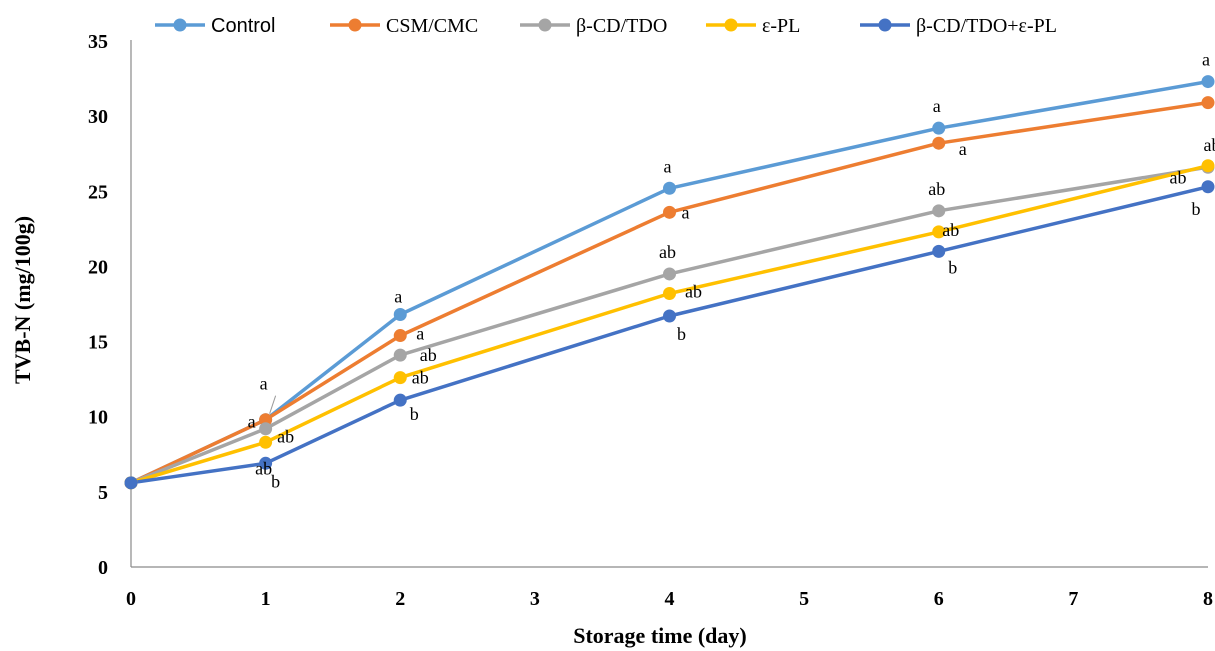 This screenshot has height=651, width=1215. I want to click on legend-label: β-CD/TDO+ε-PL, so click(986, 26).